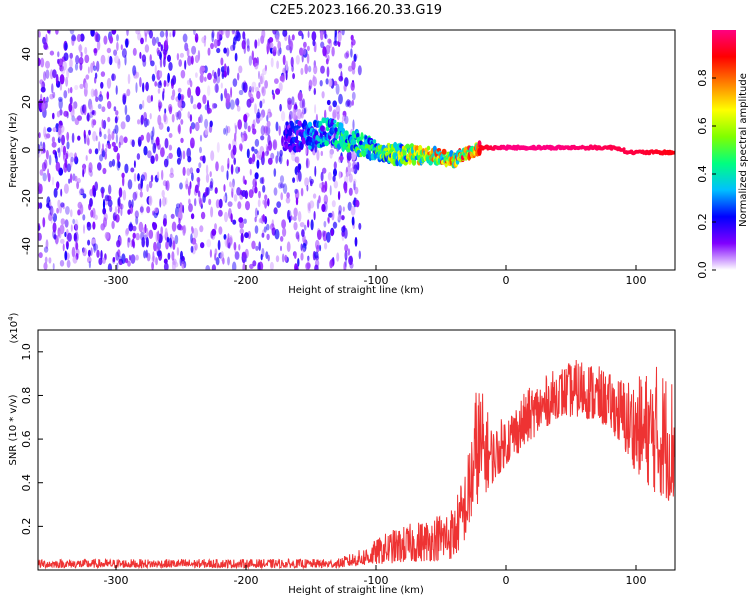  I want to click on y-tick-label: 20, so click(26, 102).